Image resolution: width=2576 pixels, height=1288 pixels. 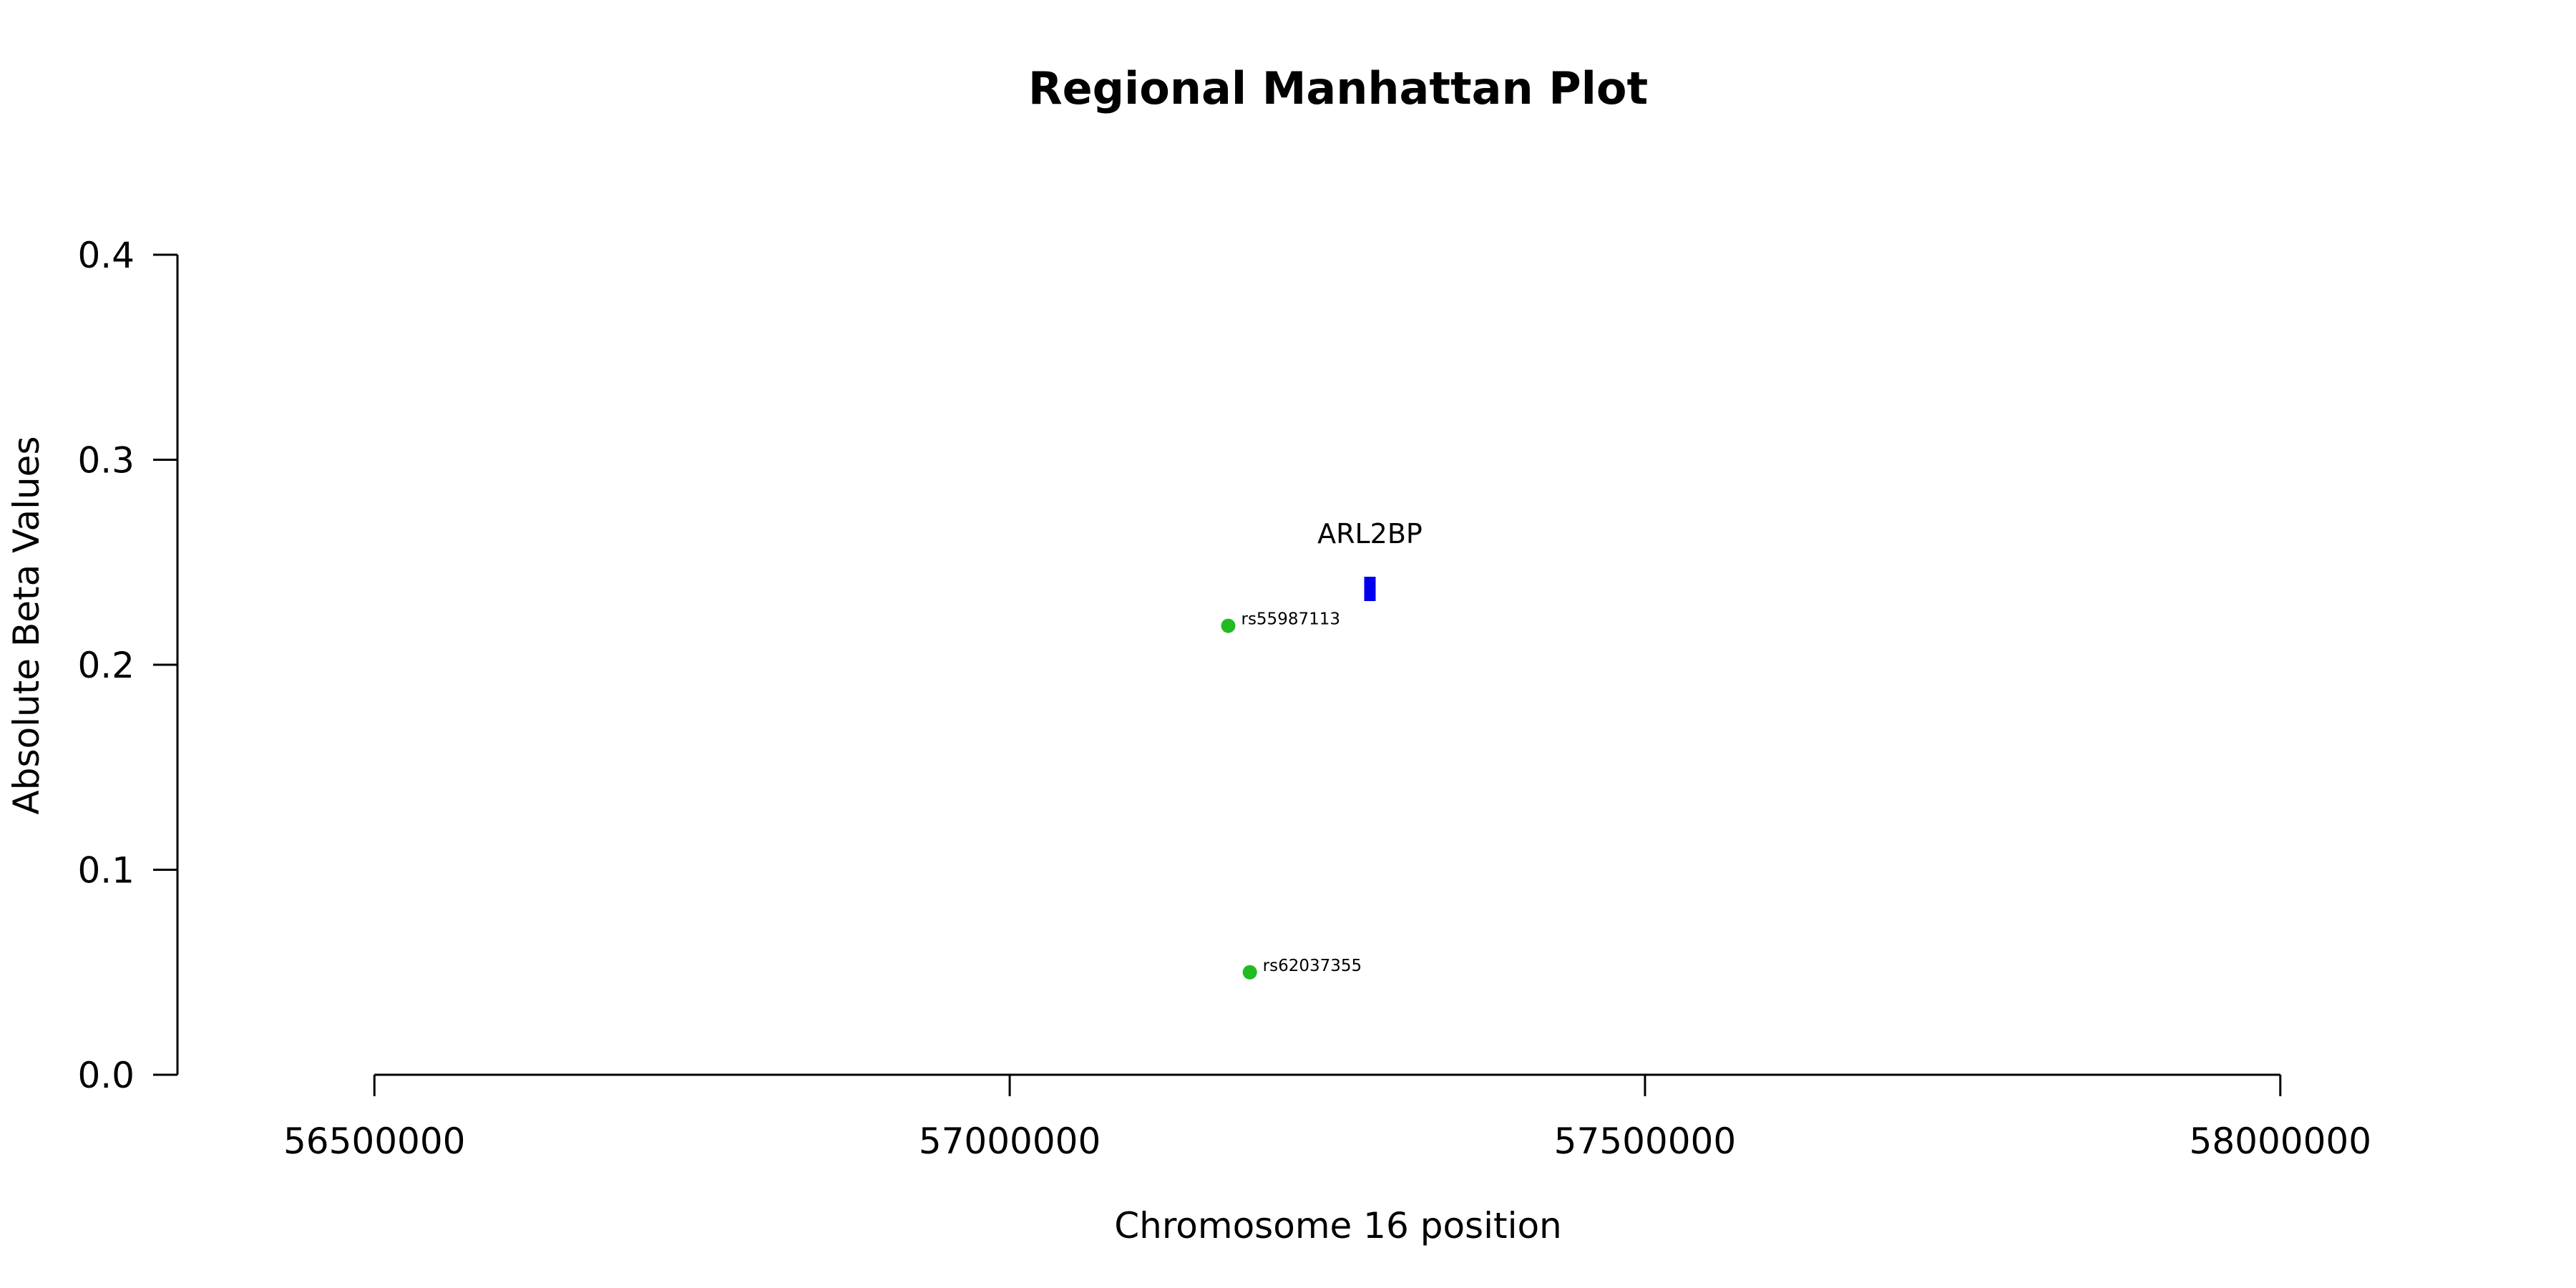 What do you see at coordinates (374, 1141) in the screenshot?
I see `x-tick-label: 56500000` at bounding box center [374, 1141].